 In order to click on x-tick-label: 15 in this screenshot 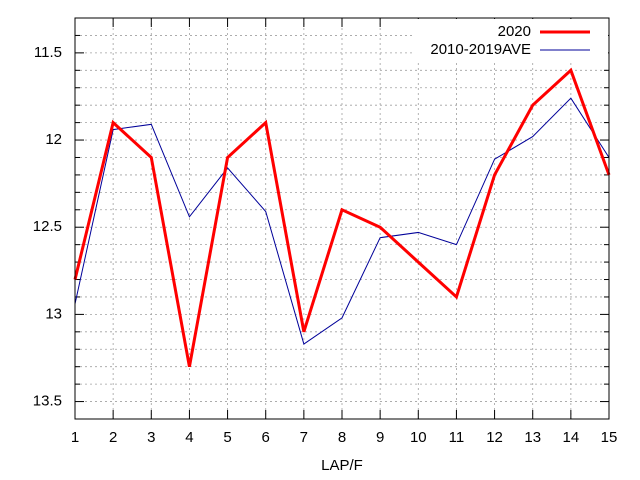, I will do `click(609, 437)`.